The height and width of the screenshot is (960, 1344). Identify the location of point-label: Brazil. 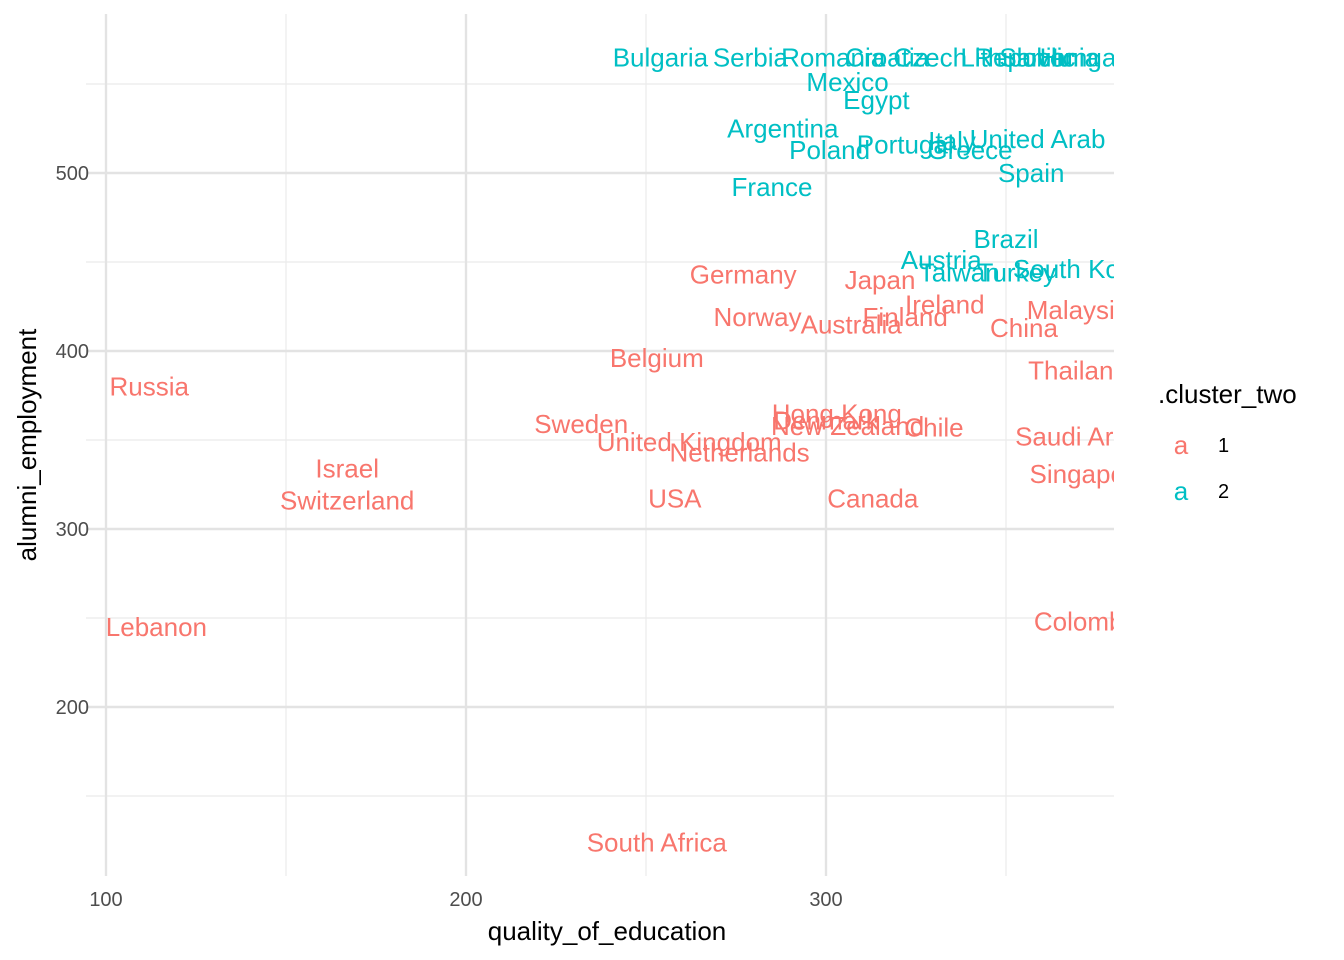
(1005, 239).